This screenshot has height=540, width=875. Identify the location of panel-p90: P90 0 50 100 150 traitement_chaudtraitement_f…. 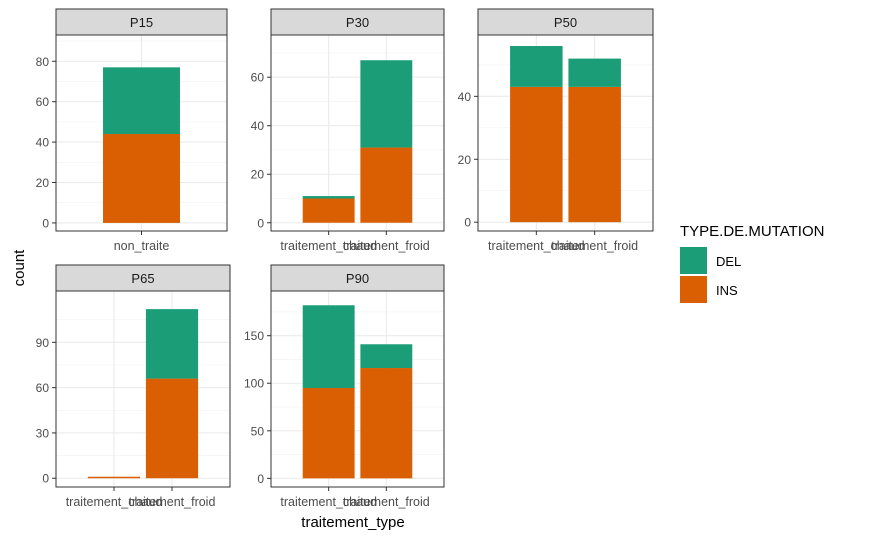
(344, 386).